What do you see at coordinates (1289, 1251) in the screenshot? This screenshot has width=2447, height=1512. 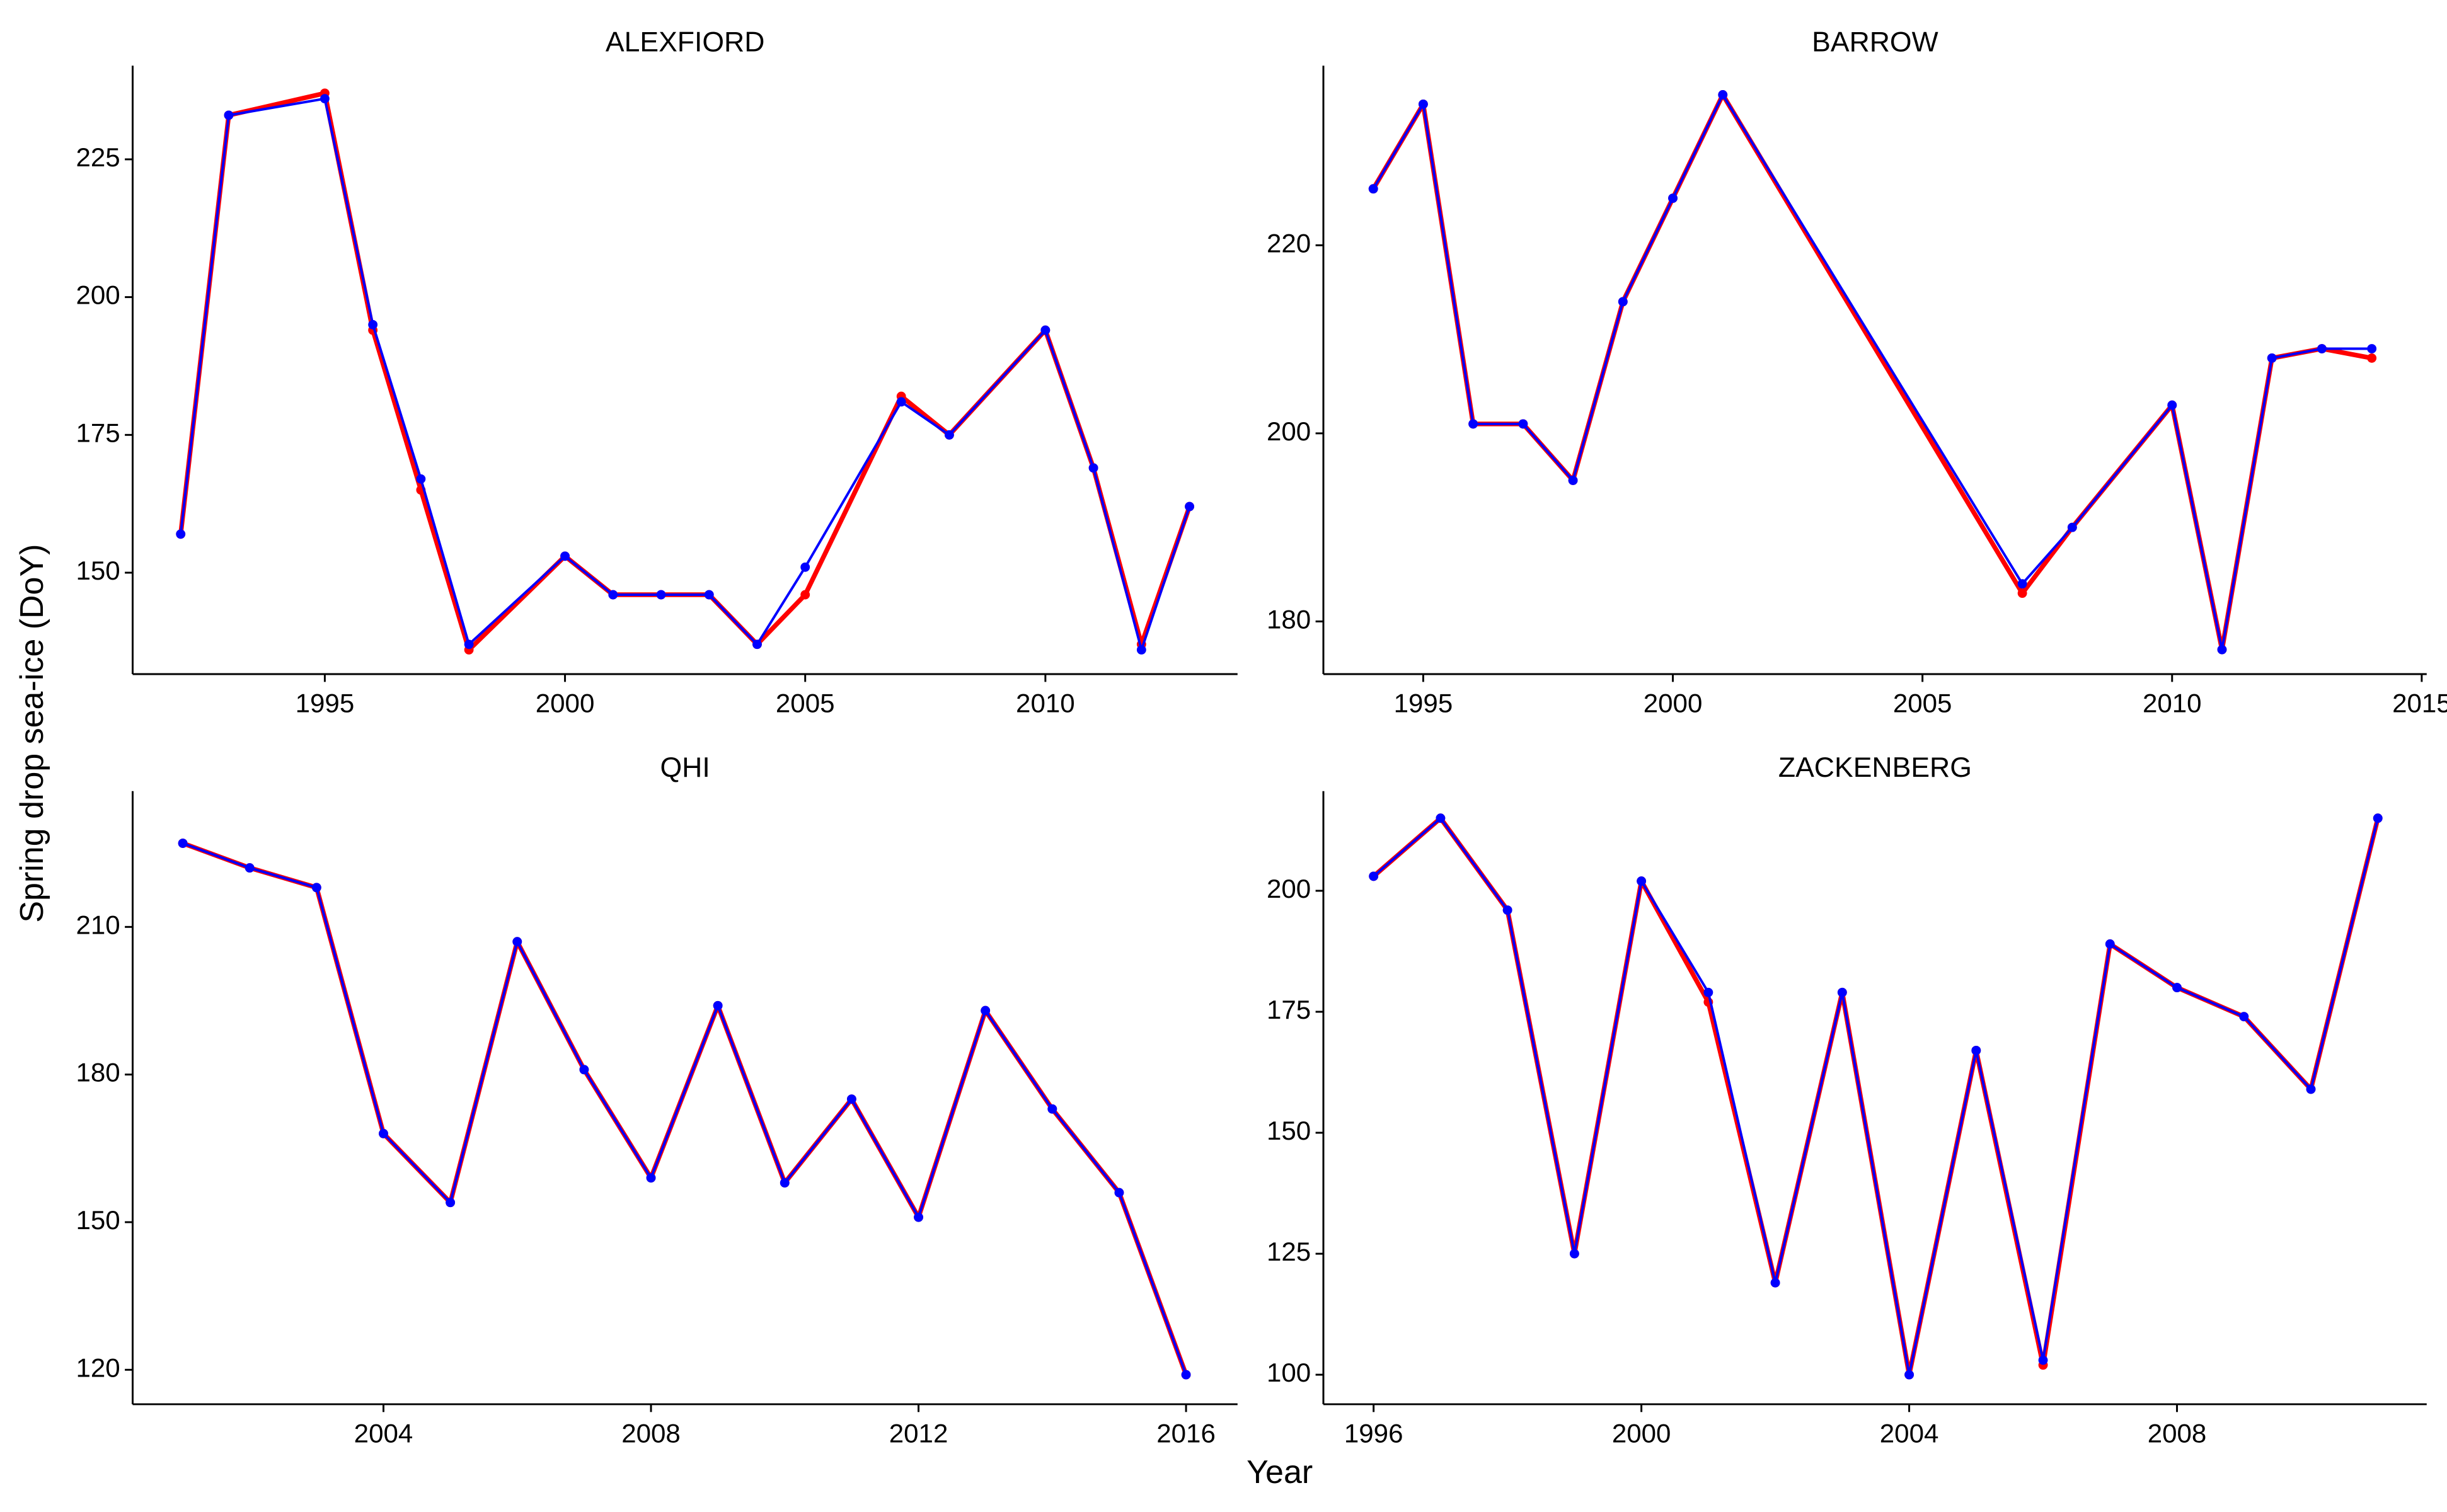 I see `y-tick-label: 125` at bounding box center [1289, 1251].